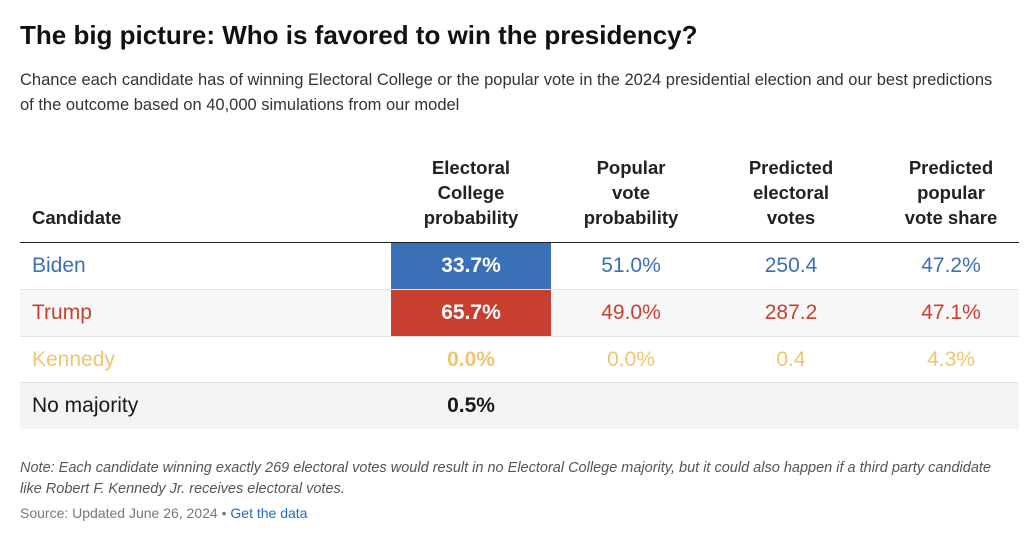 The width and height of the screenshot is (1024, 536). Describe the element at coordinates (951, 217) in the screenshot. I see `header-share-line3: vote share` at that location.